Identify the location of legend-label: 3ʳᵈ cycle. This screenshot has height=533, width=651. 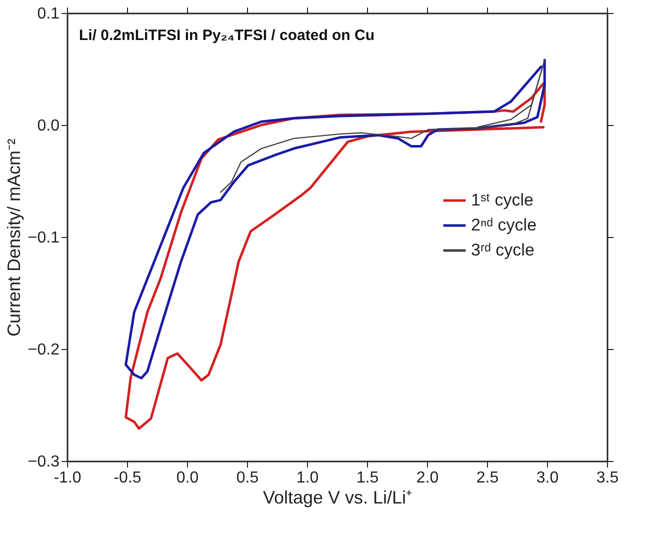
(502, 250).